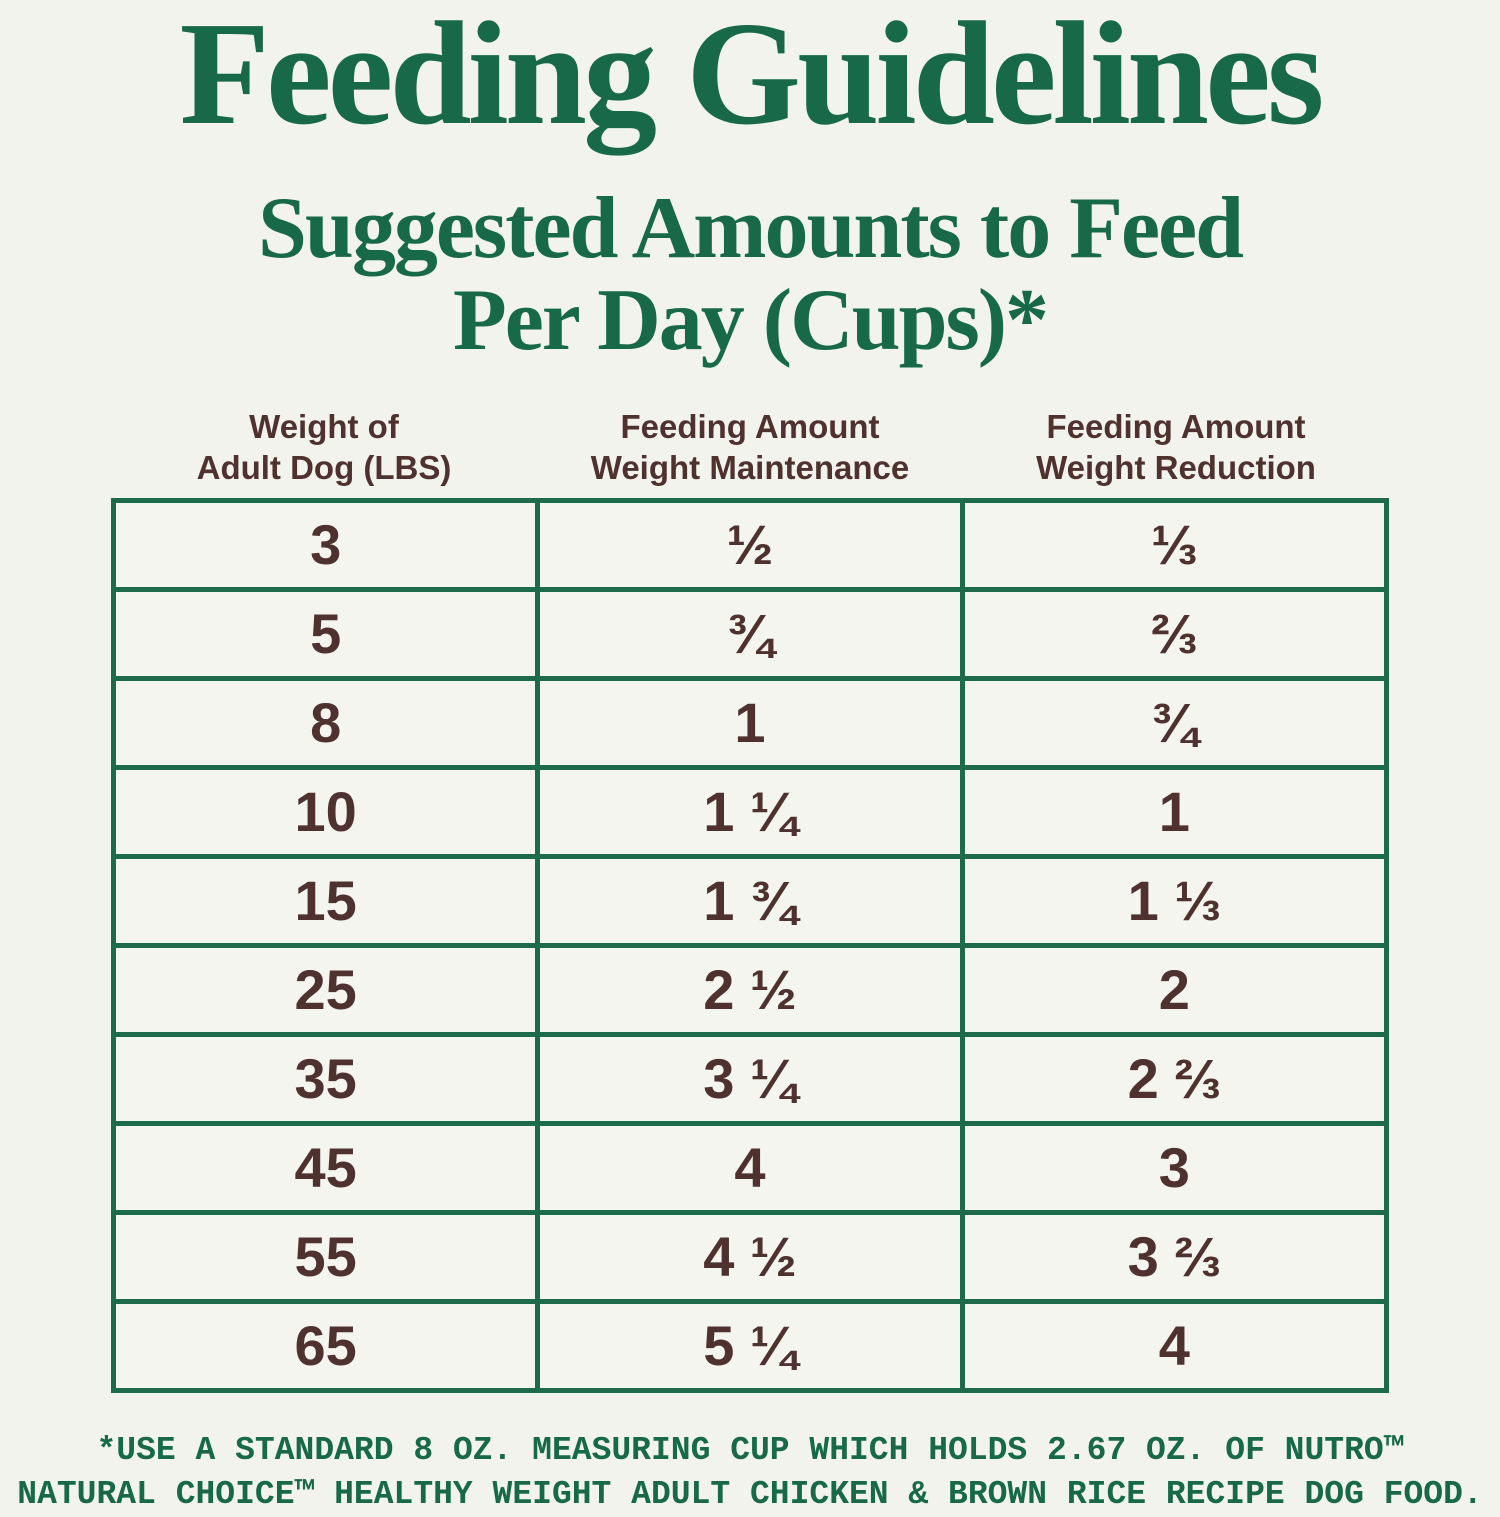  What do you see at coordinates (1176, 467) in the screenshot?
I see `column-header-reduction-line-2: Weight Reduction` at bounding box center [1176, 467].